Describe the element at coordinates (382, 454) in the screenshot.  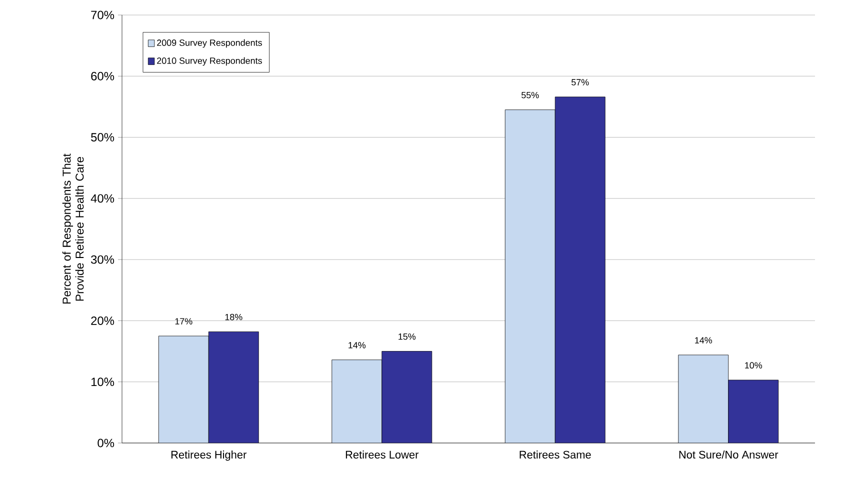
I see `x-tick-label: Retirees Lower` at that location.